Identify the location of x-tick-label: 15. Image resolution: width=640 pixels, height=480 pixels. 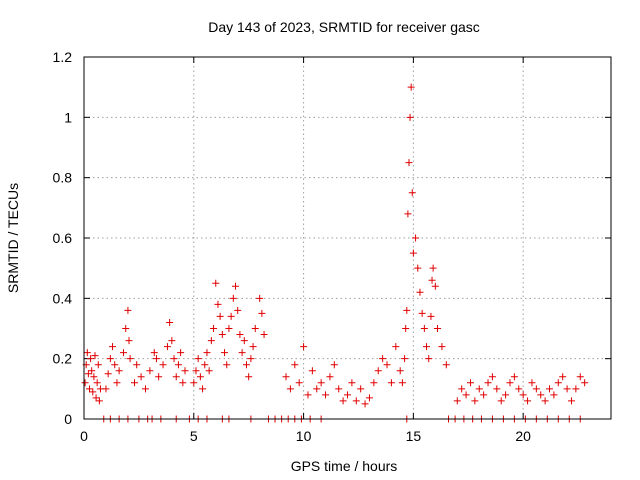
(414, 436).